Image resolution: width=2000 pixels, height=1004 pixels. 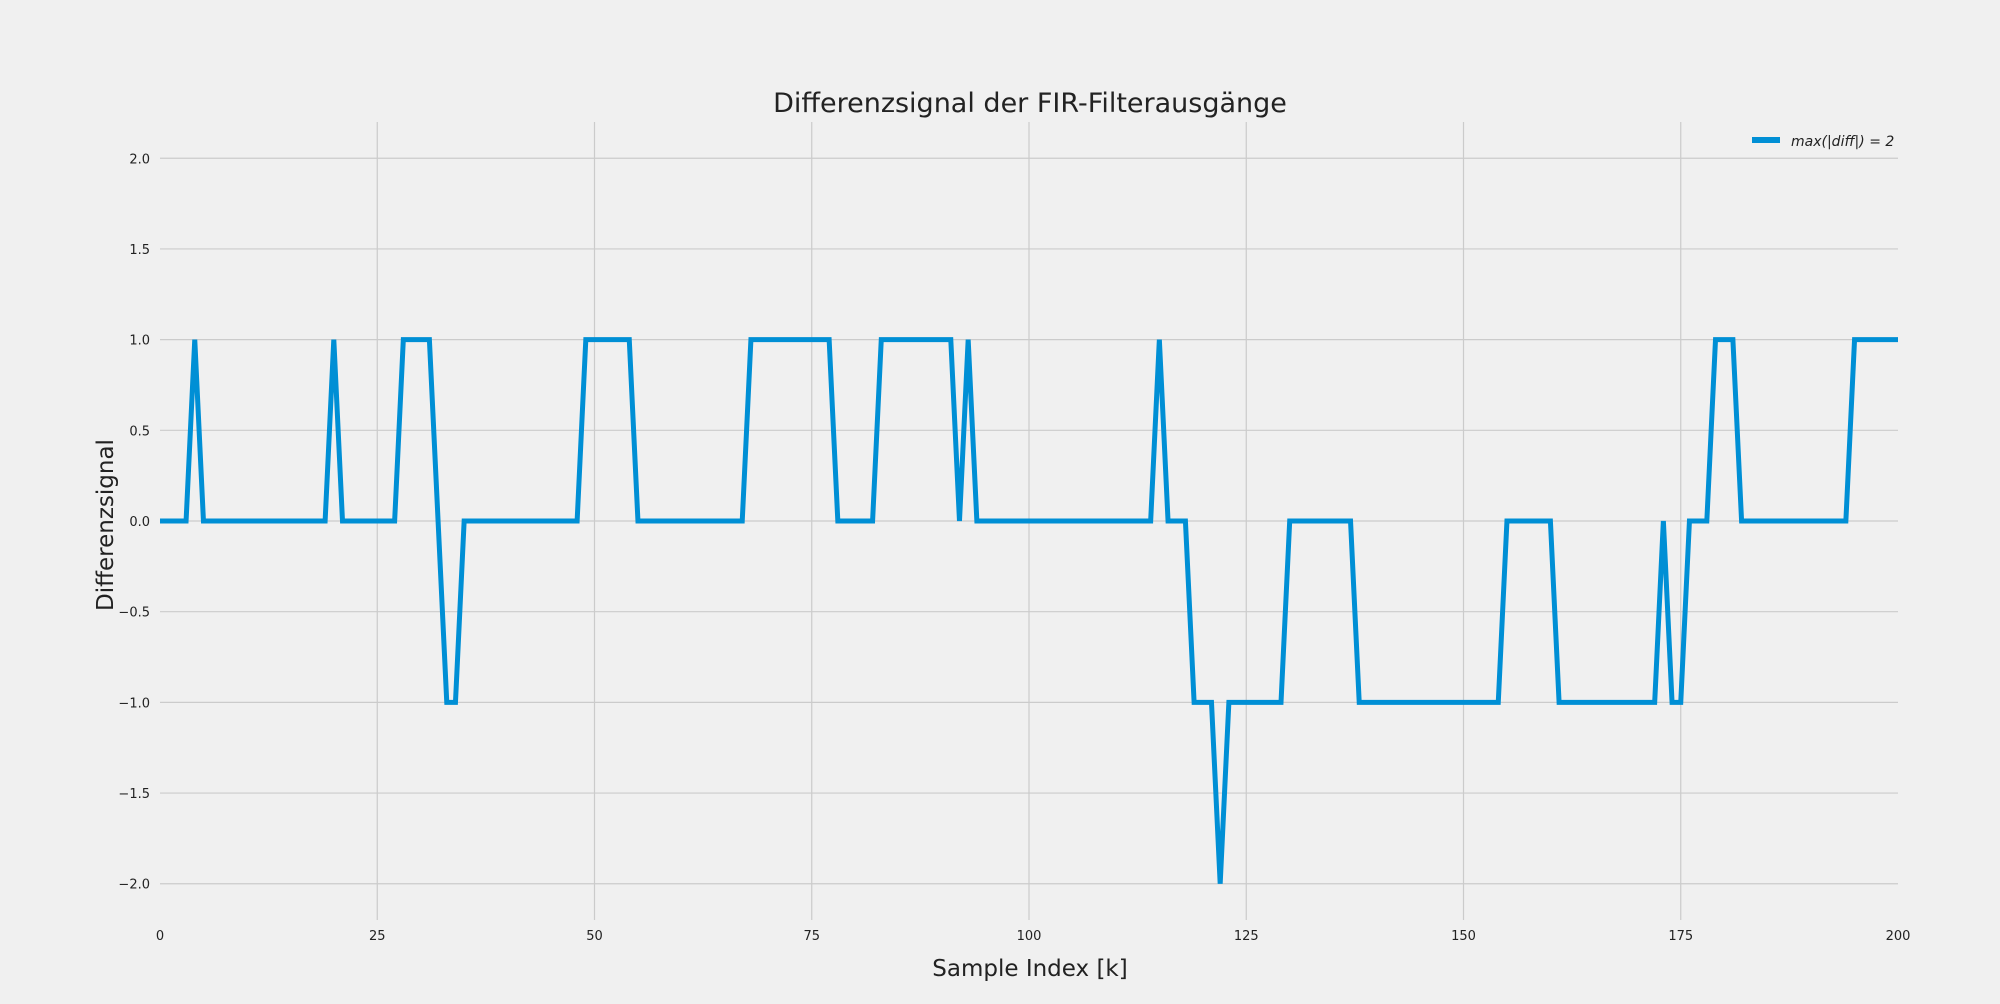 I want to click on chart-title: Differenzsignal der FIR-Filterausgänge, so click(x=1030, y=103).